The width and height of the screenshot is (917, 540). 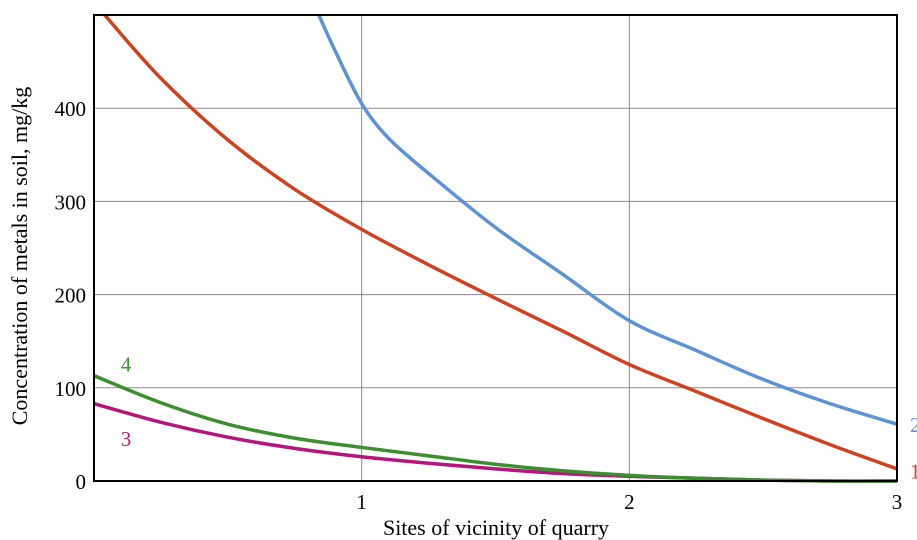 What do you see at coordinates (629, 502) in the screenshot?
I see `x-tick-label: 2` at bounding box center [629, 502].